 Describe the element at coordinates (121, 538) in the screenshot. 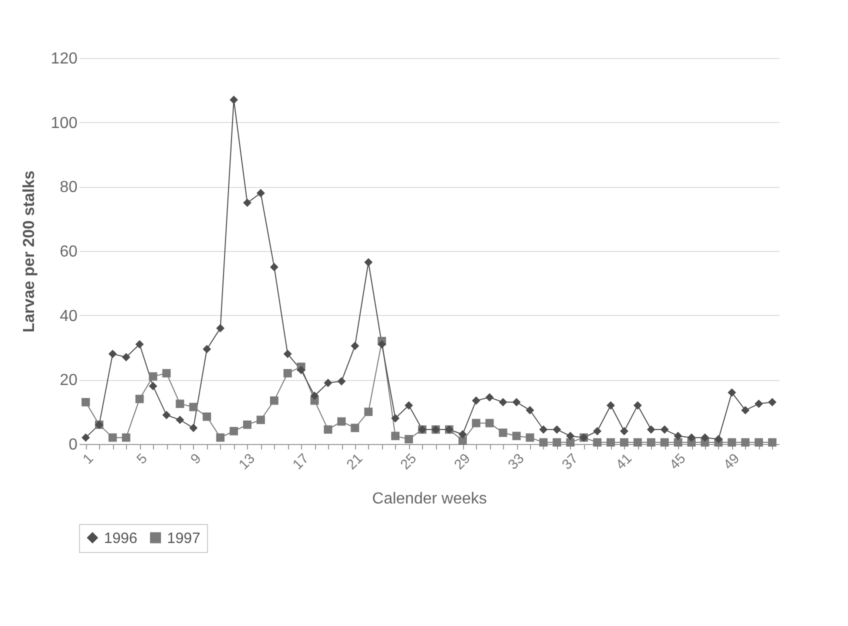

I see `legend-label: 1996` at that location.